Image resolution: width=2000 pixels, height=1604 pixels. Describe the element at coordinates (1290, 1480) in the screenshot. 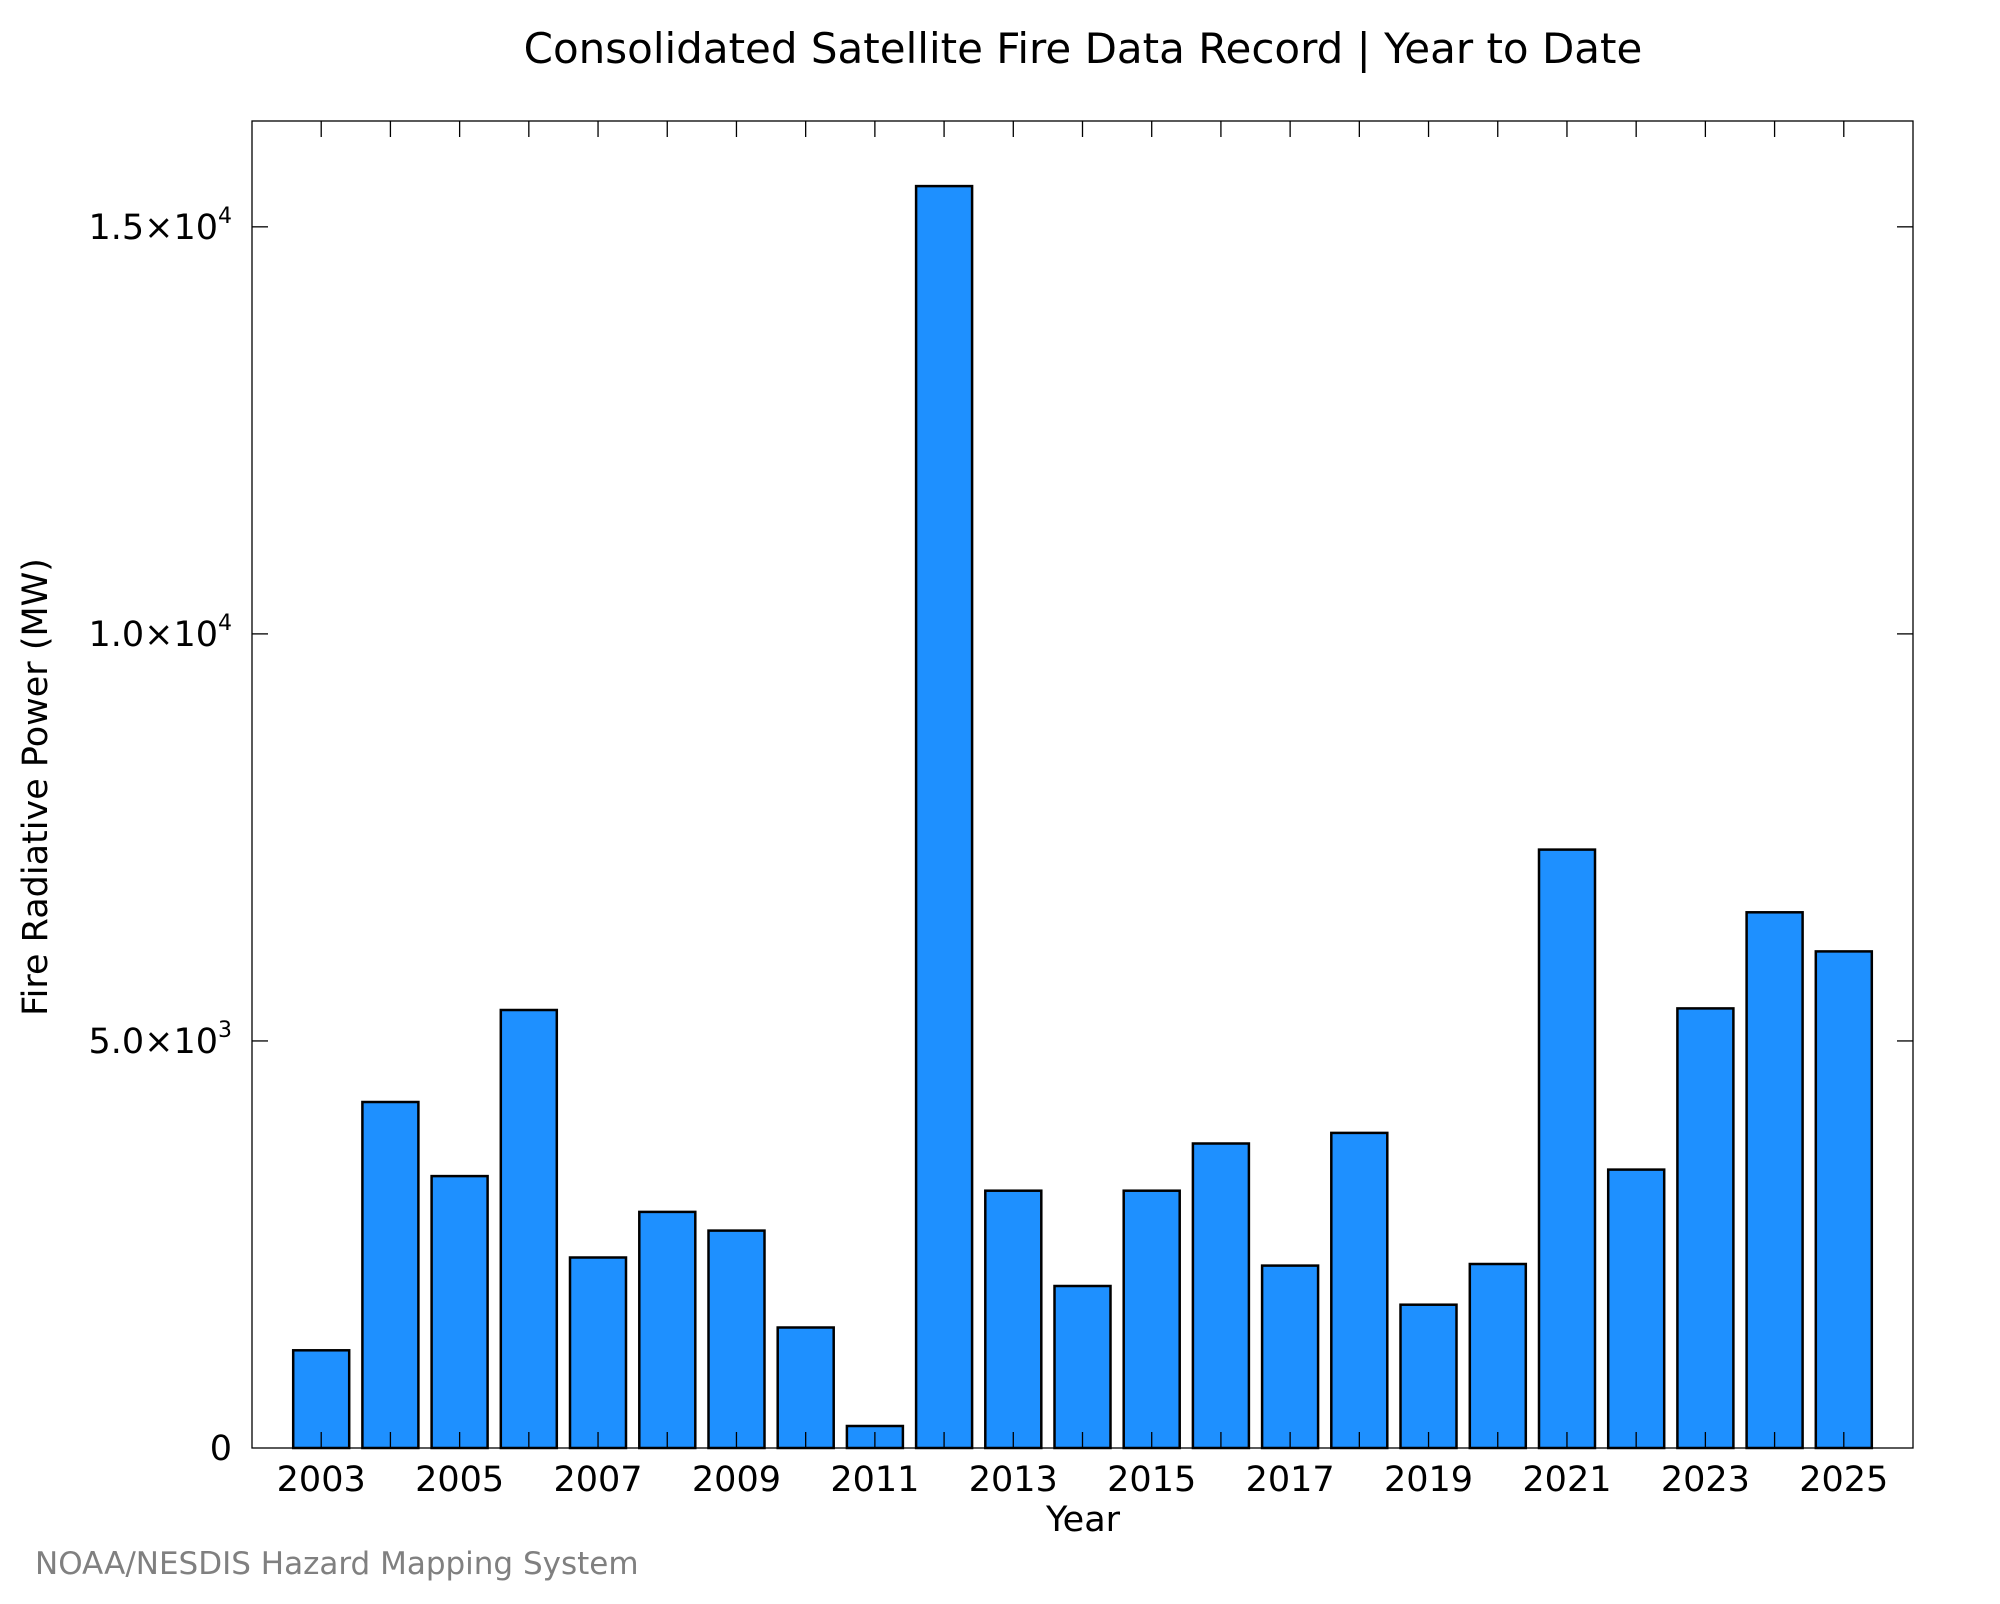

I see `x-tick-label: 2017` at that location.